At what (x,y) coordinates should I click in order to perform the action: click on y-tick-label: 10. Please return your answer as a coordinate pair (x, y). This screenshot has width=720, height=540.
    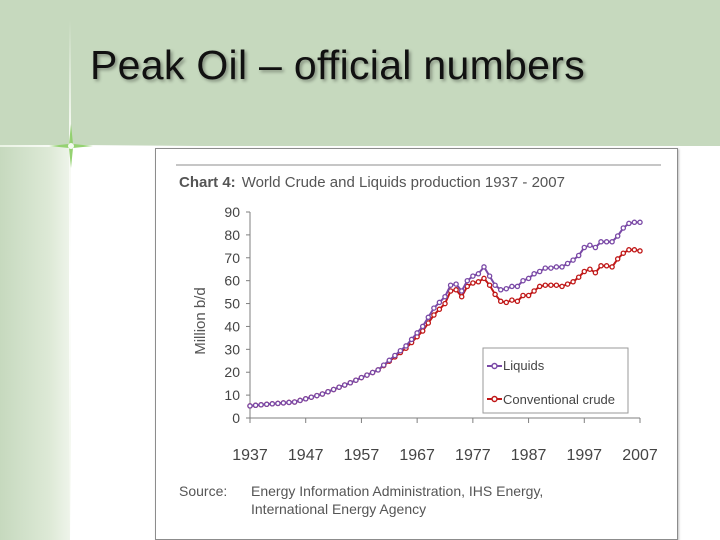
    Looking at the image, I should click on (232, 395).